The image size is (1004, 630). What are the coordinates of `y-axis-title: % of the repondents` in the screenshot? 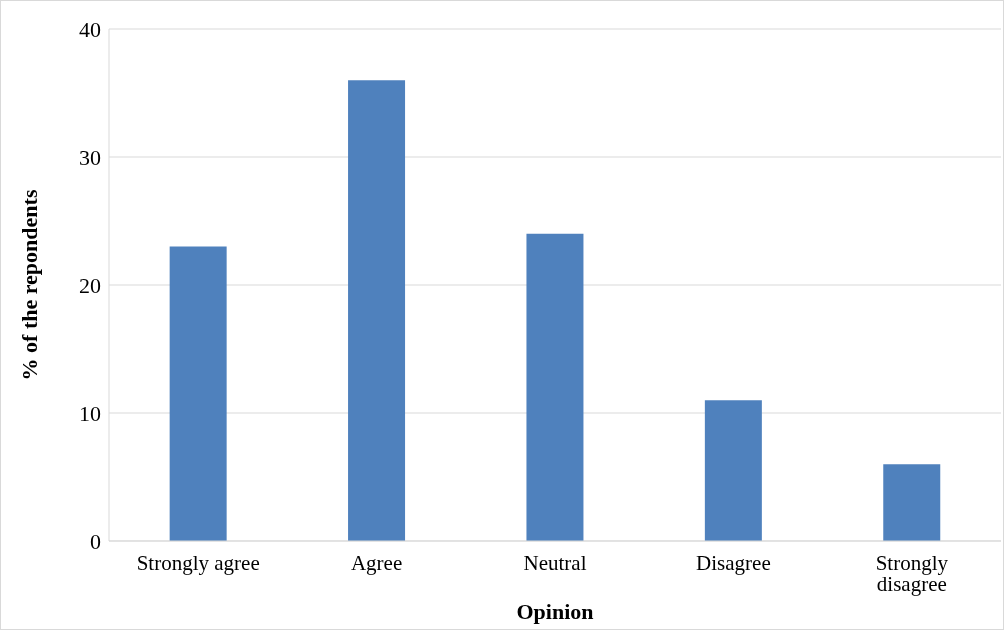 It's located at (29, 285).